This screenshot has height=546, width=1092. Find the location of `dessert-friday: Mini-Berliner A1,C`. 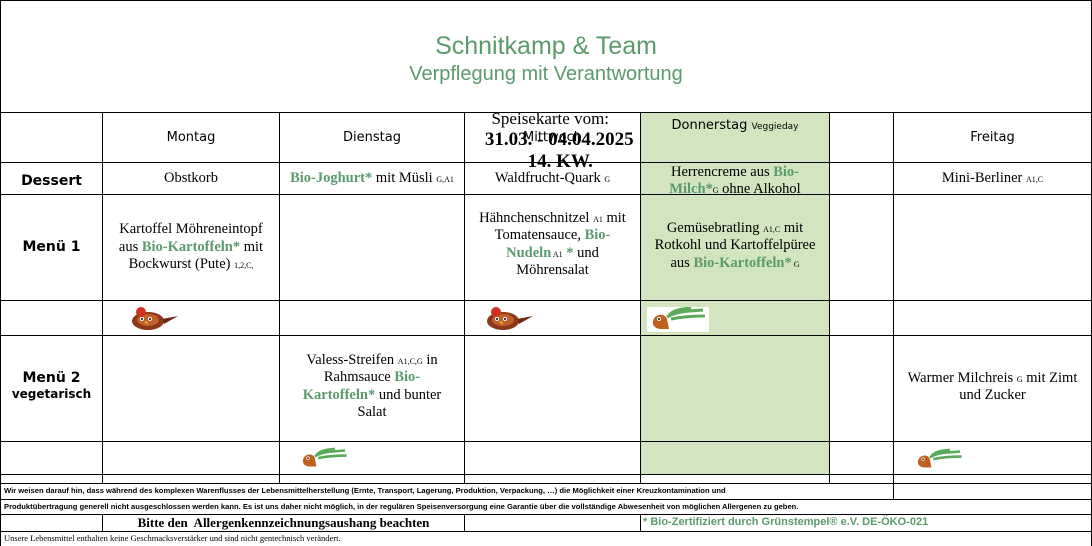

dessert-friday: Mini-Berliner A1,C is located at coordinates (992, 177).